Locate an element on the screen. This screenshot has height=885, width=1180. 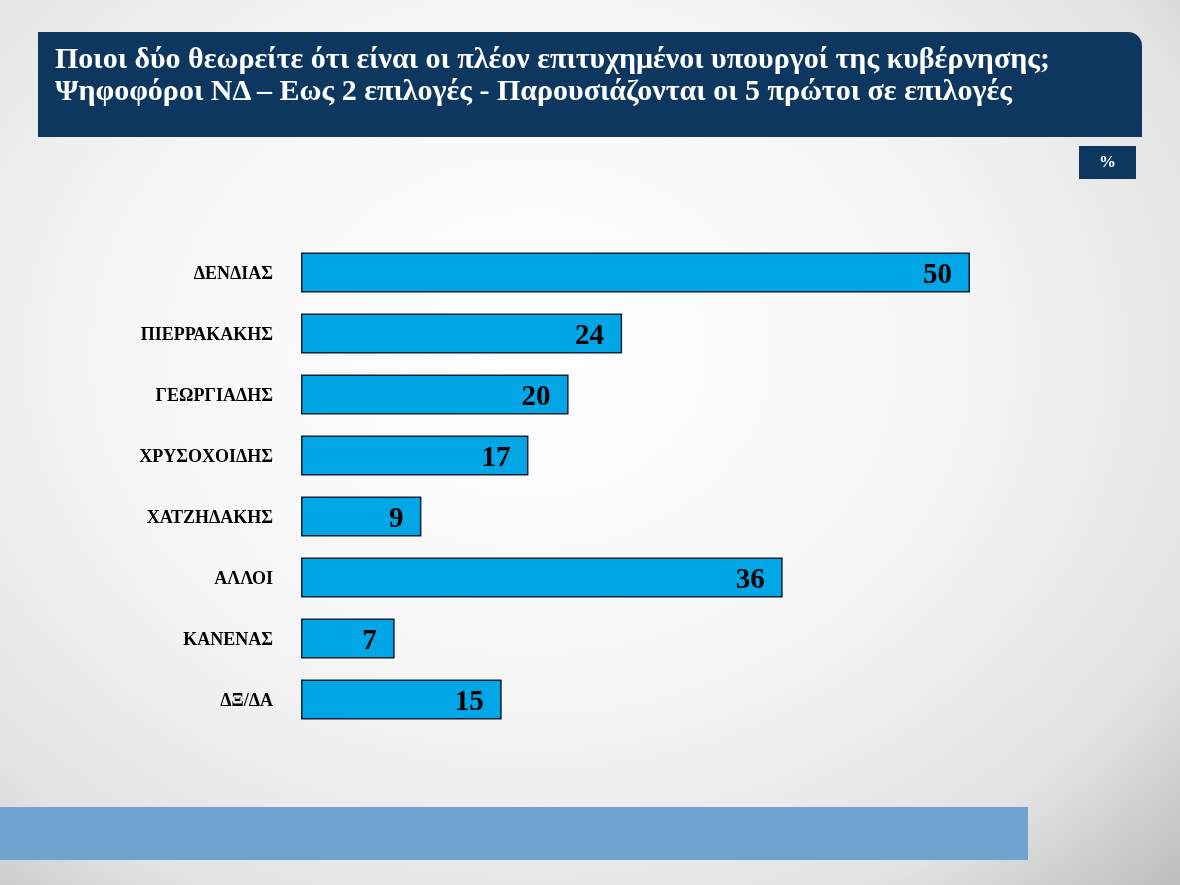
y-tick-label: ΧΡΥΣΟΧΟΙΔΗΣ is located at coordinates (206, 455).